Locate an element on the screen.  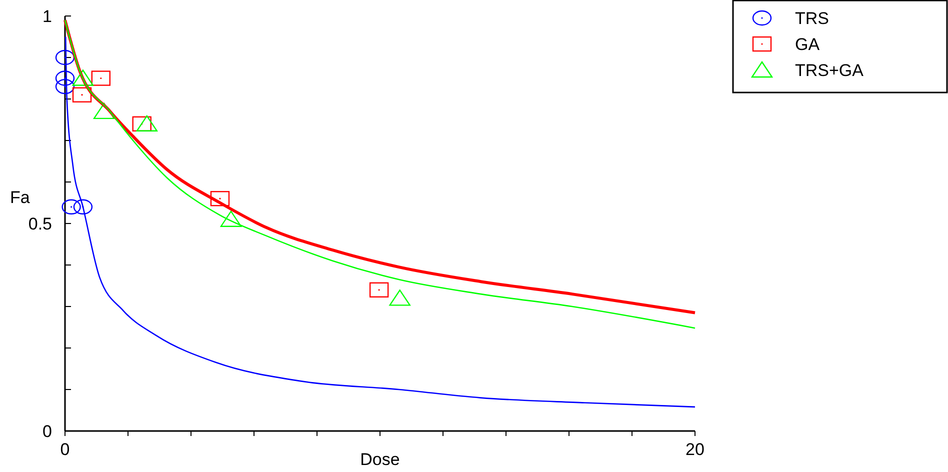
x-tick-label: 20 is located at coordinates (695, 449).